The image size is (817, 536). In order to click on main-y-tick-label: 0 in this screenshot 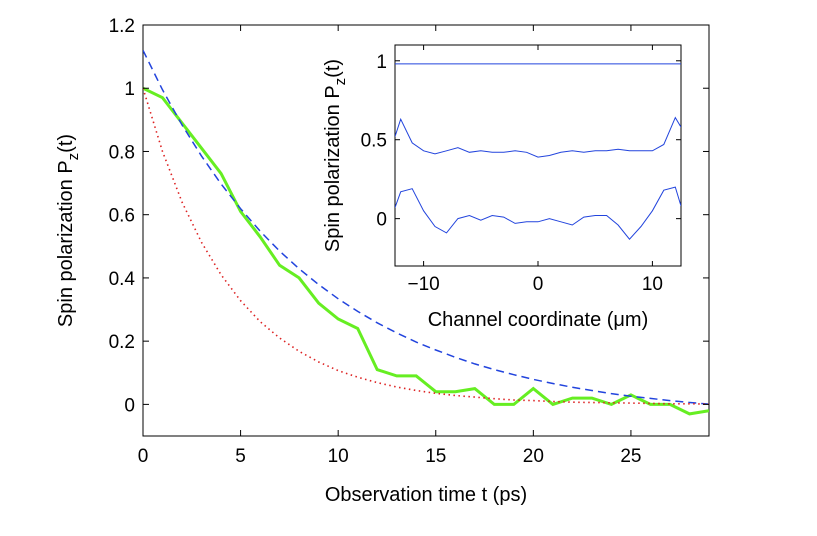, I will do `click(129, 405)`.